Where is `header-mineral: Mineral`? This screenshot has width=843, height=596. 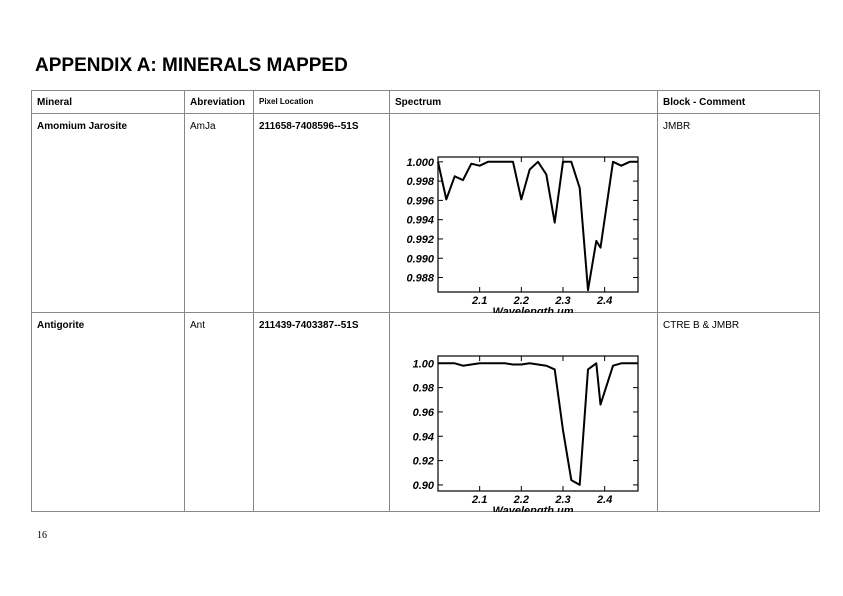
header-mineral: Mineral is located at coordinates (108, 102).